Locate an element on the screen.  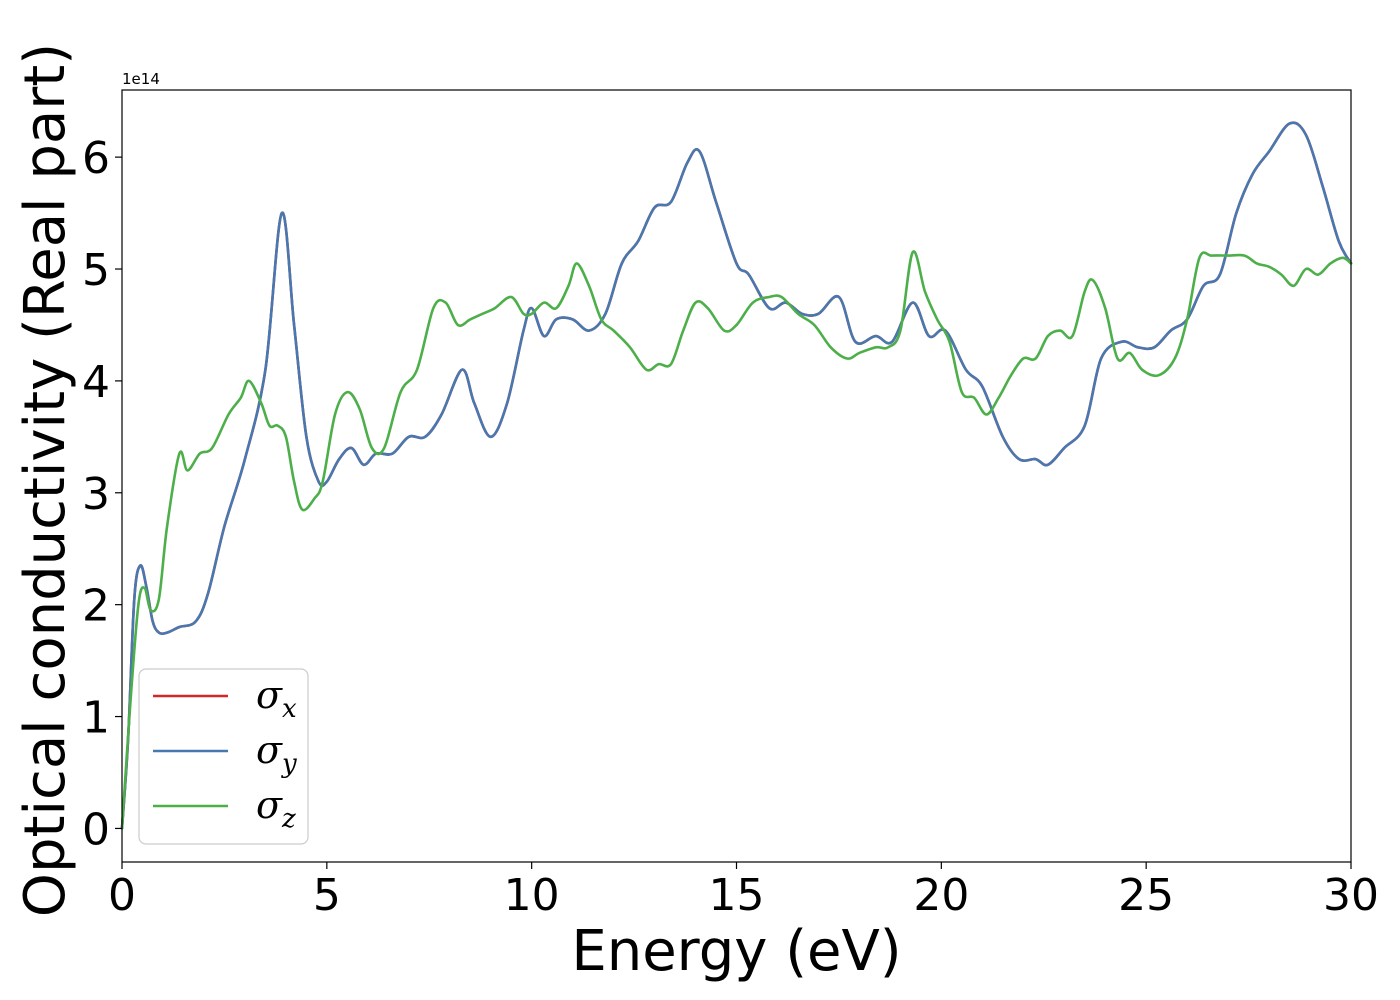
x-ticks: 0 5 10 15 20 25 30 is located at coordinates (743, 891).